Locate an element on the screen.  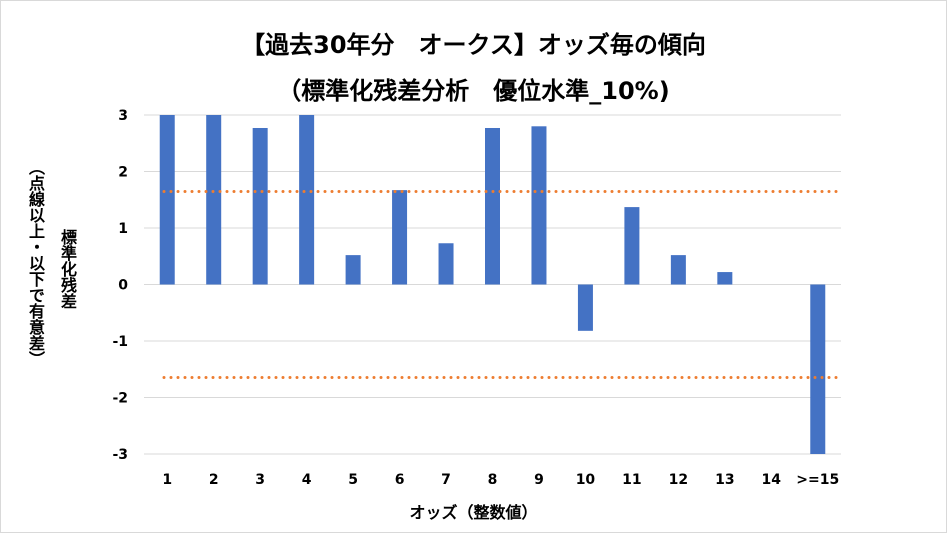
x-tick-label: 3 is located at coordinates (260, 480).